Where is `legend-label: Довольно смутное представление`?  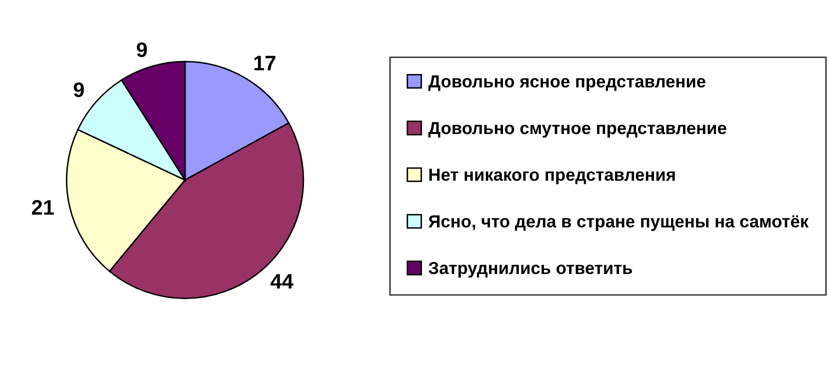 legend-label: Довольно смутное представление is located at coordinates (577, 130).